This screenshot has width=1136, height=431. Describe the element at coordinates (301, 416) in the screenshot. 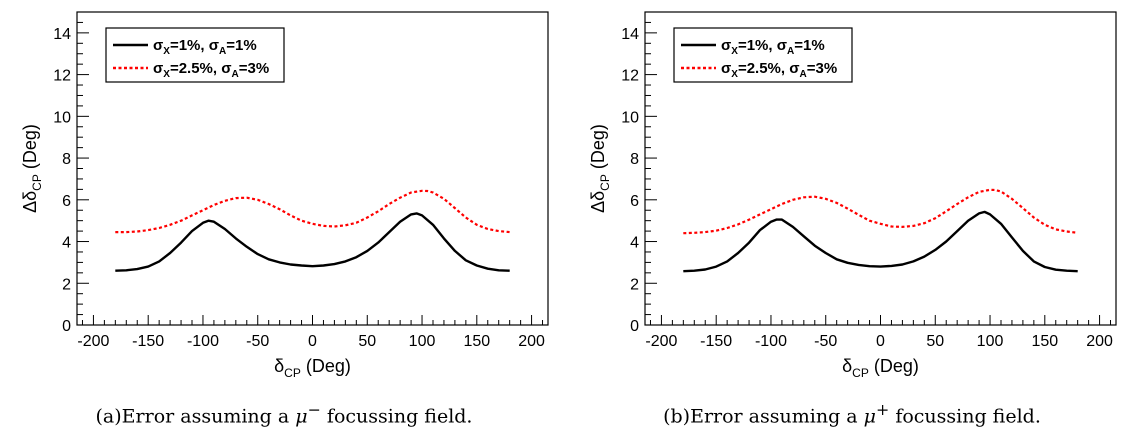

I see `caption-a-symbol: μ` at that location.